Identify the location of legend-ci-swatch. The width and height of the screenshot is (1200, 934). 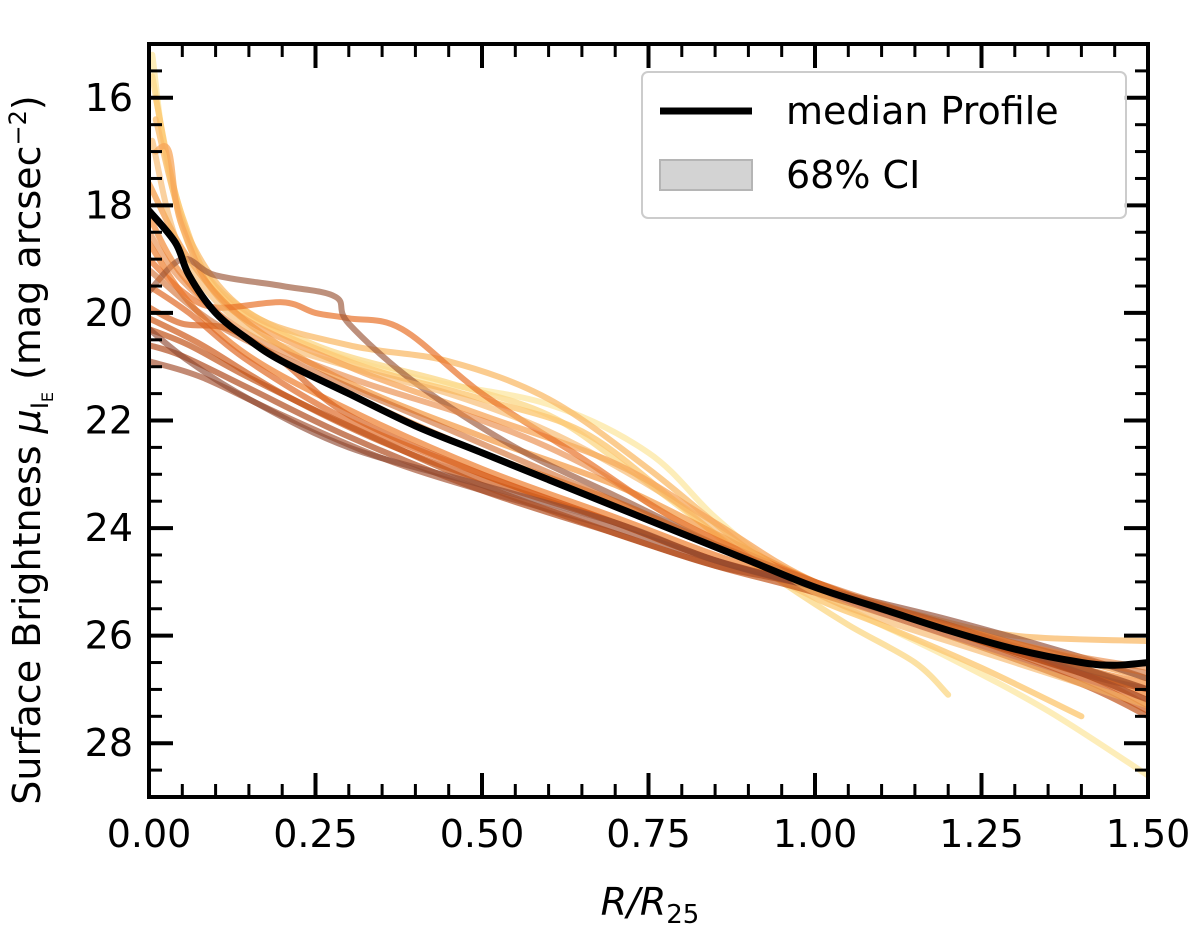
(706, 175).